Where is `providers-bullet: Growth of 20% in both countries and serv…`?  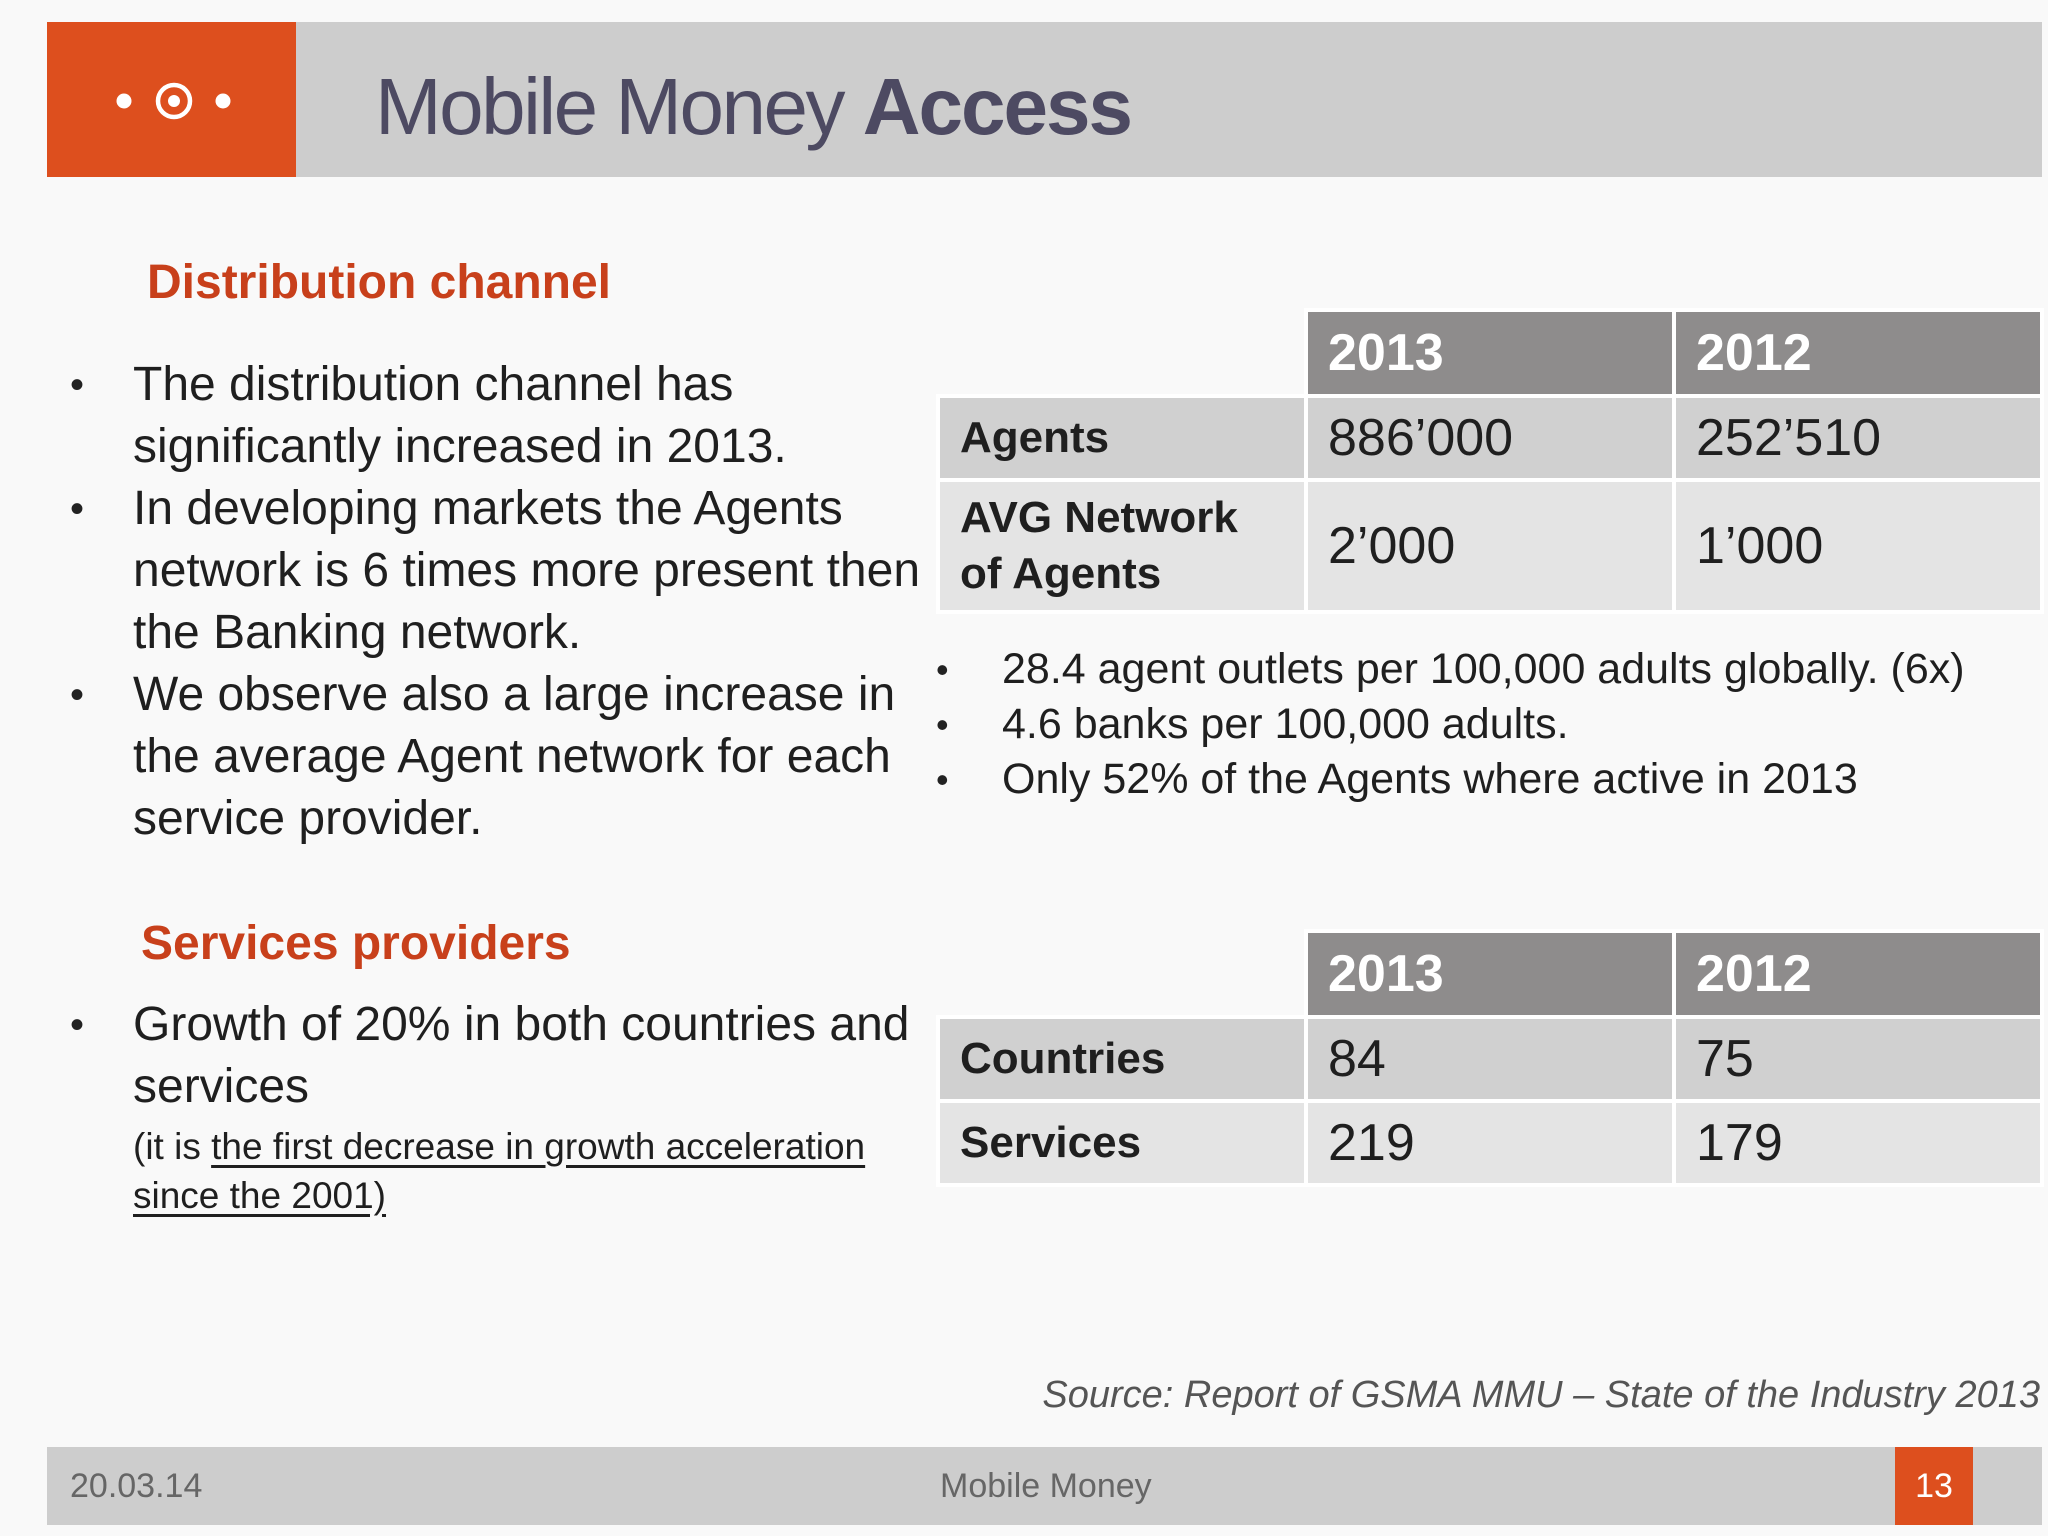 providers-bullet: Growth of 20% in both countries and serv… is located at coordinates (500, 1107).